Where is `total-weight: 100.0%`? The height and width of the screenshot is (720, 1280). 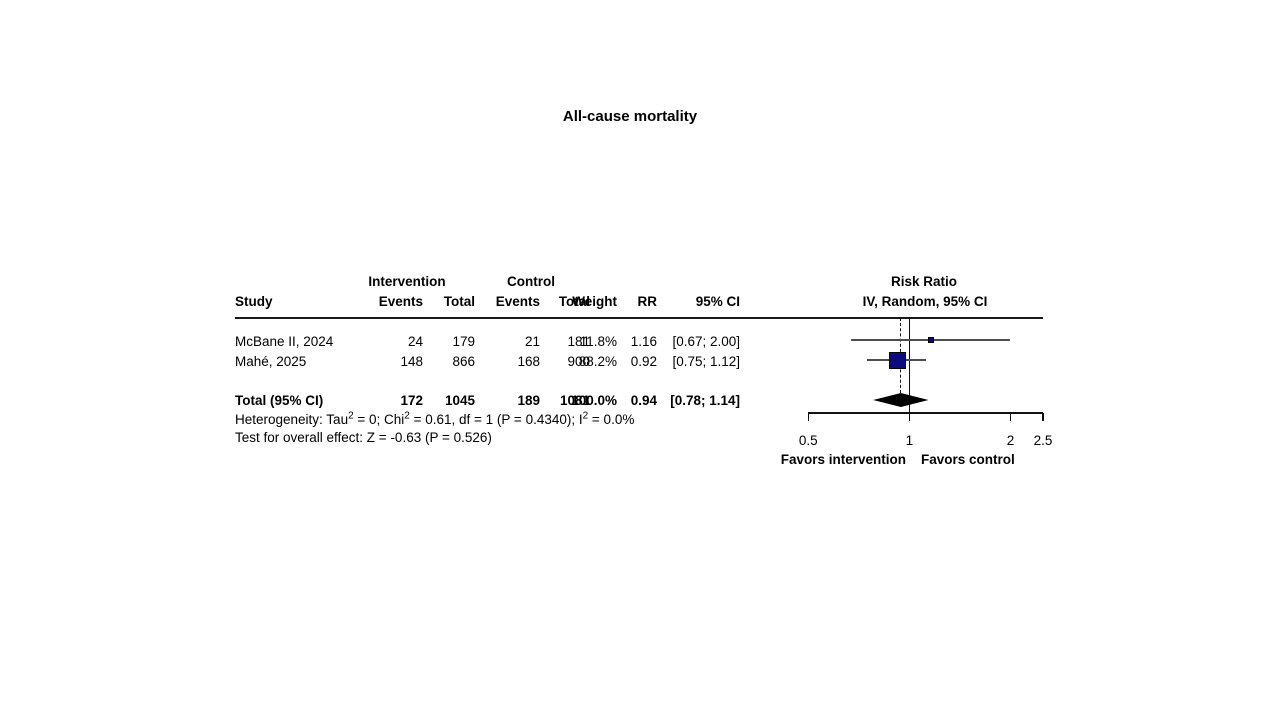 total-weight: 100.0% is located at coordinates (594, 400).